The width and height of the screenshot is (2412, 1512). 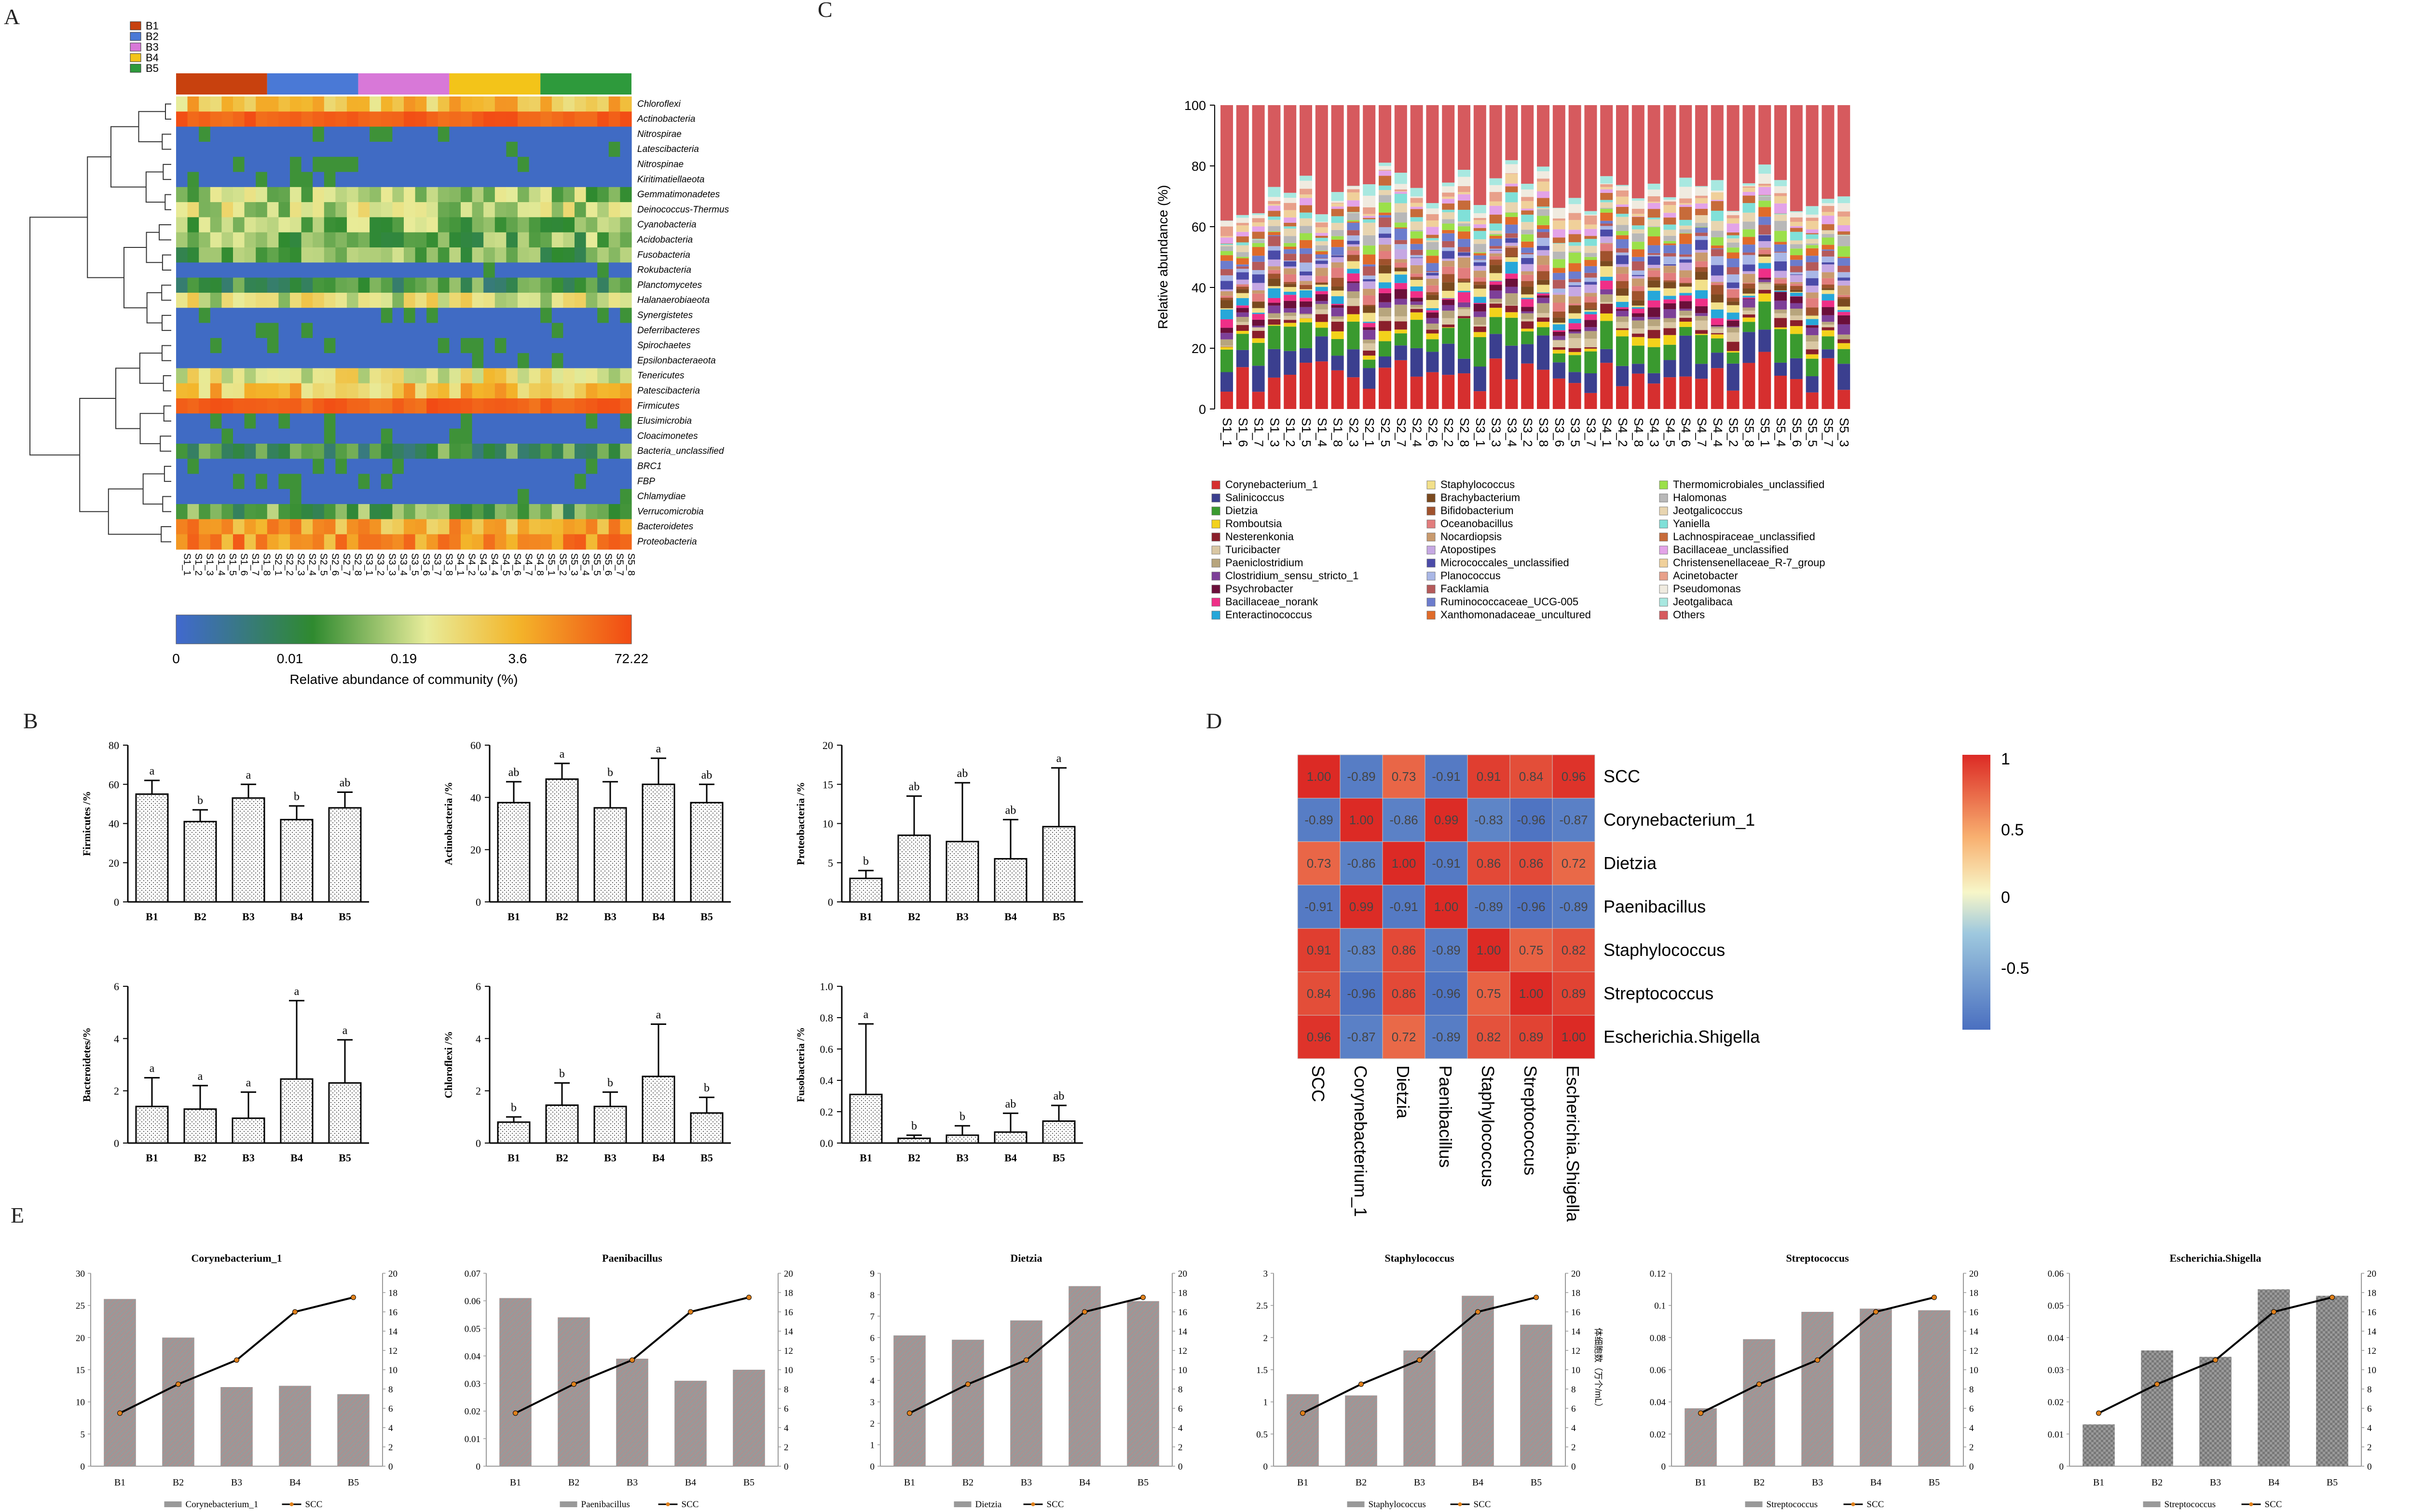 What do you see at coordinates (1531, 776) in the screenshot?
I see `corr-value: 0.84` at bounding box center [1531, 776].